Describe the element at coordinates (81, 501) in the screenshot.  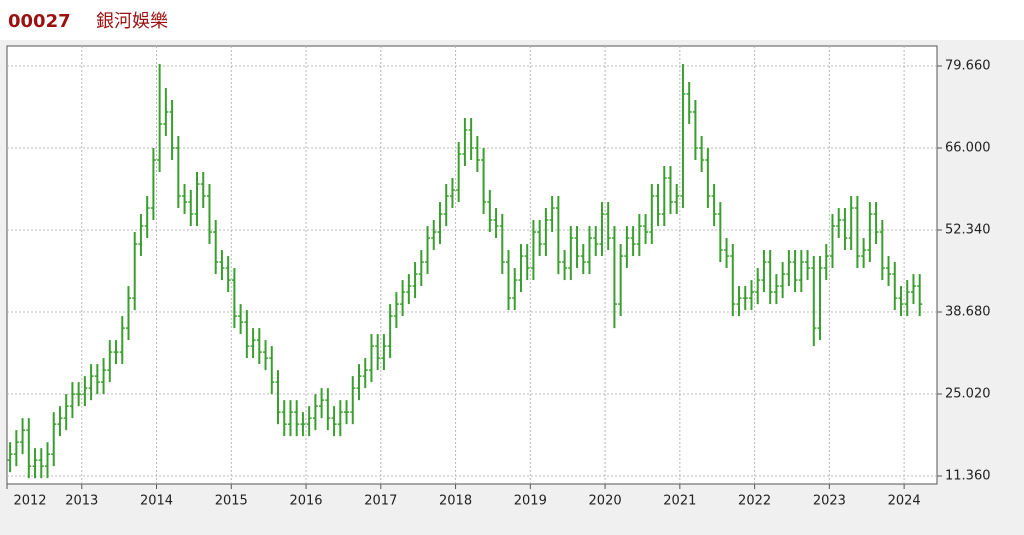
I see `x-tick-label: 2013` at that location.